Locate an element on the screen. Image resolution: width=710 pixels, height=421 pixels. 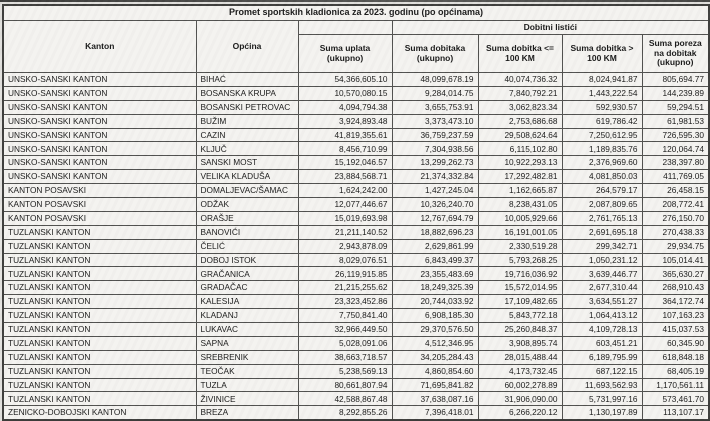
cell-suma-uplata: 21,211,140.52 is located at coordinates (345, 232).